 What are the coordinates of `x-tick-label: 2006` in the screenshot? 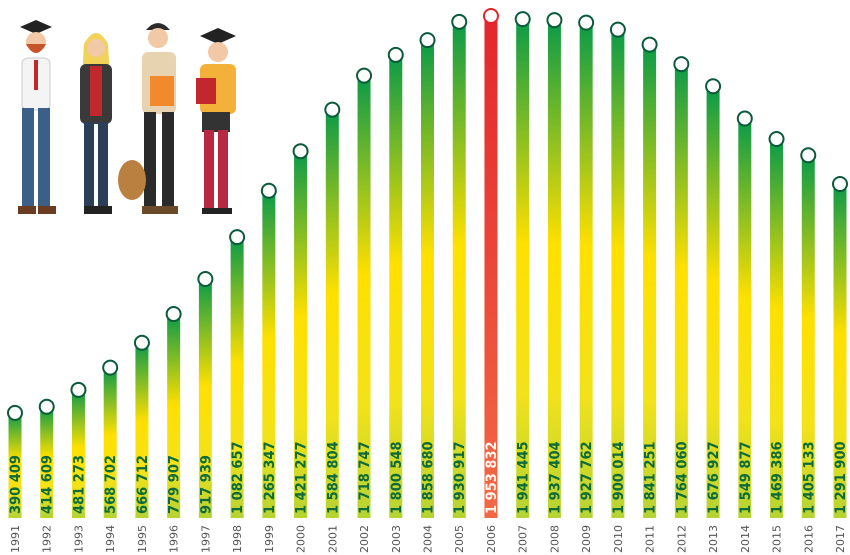 It's located at (491, 539).